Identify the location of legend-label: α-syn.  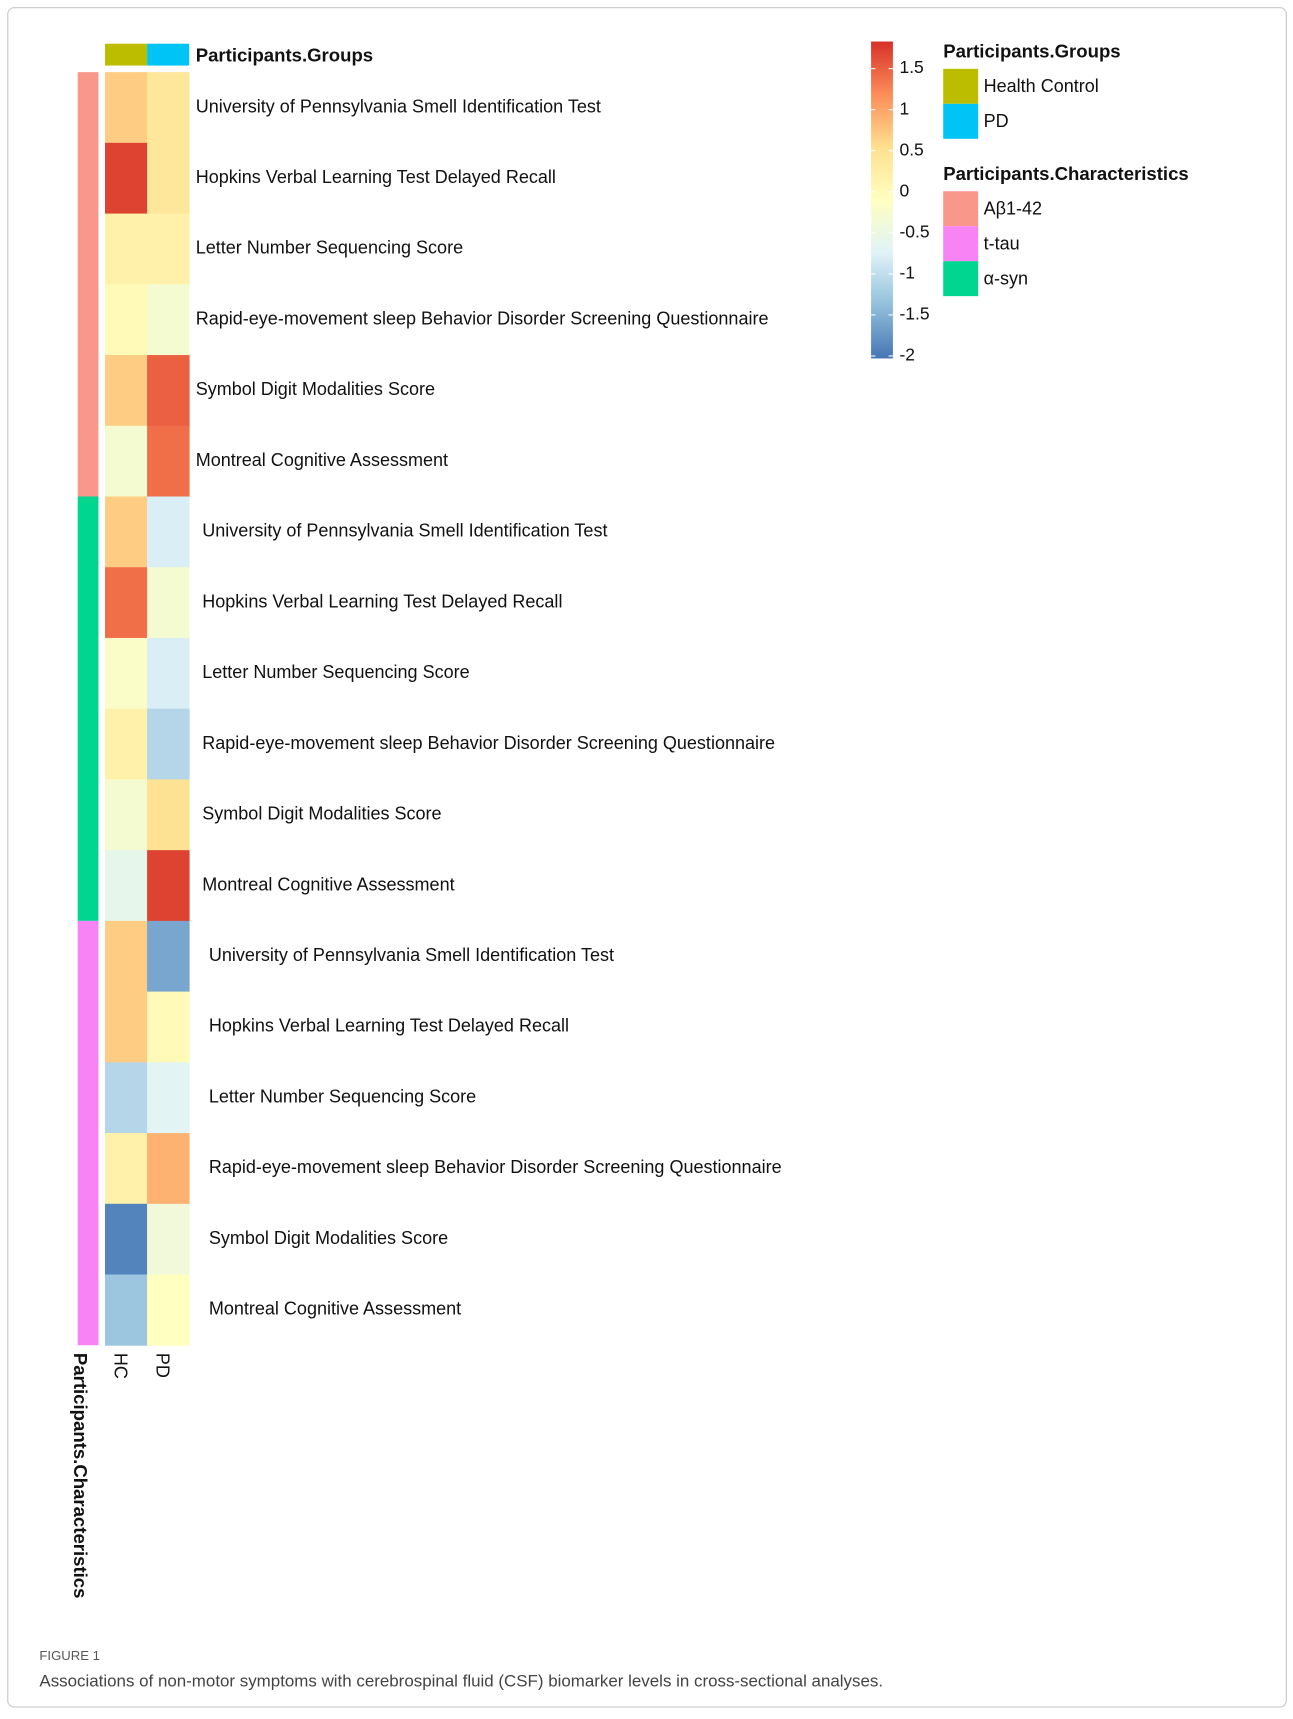
(1006, 279).